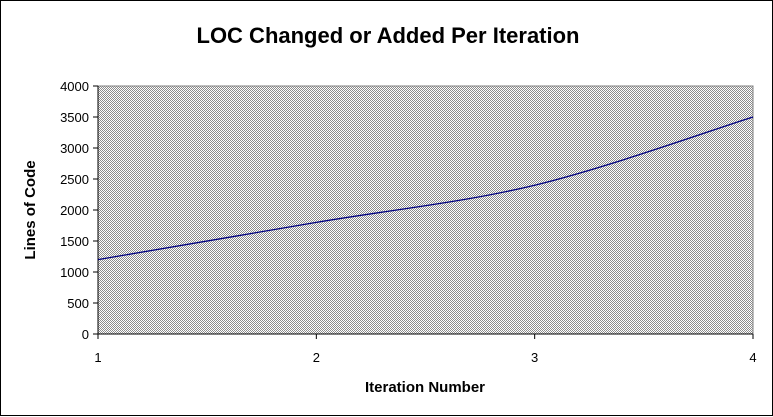  Describe the element at coordinates (752, 357) in the screenshot. I see `x-tick-label: 4` at that location.